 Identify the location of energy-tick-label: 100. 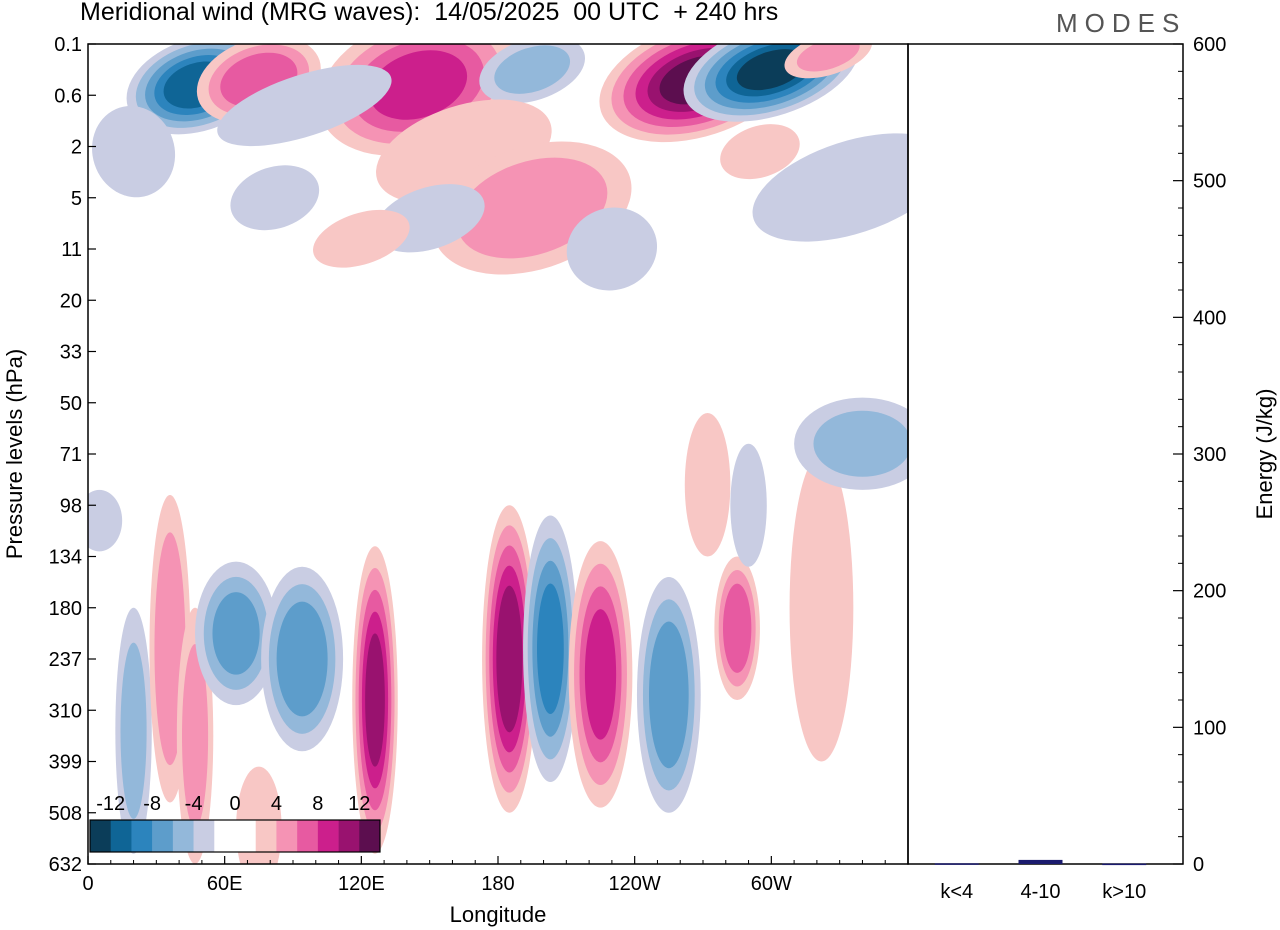
(1209, 728).